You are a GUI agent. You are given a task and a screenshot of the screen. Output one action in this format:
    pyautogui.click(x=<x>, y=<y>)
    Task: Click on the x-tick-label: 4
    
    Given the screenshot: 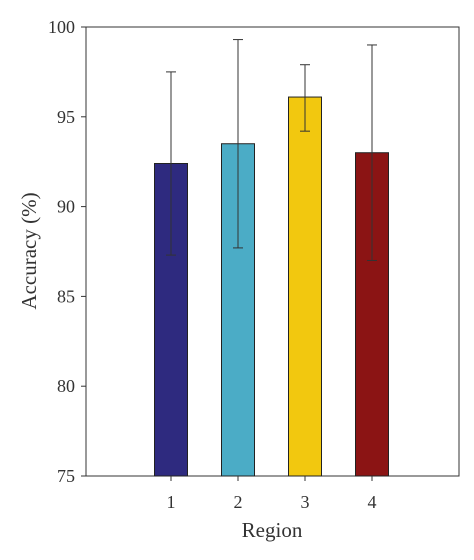 What is the action you would take?
    pyautogui.click(x=372, y=502)
    